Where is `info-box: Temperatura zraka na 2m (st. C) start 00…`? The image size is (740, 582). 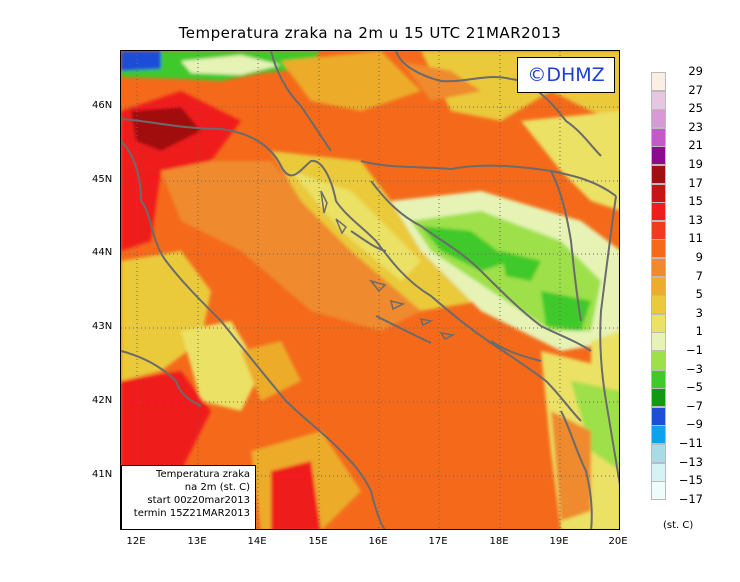 info-box: Temperatura zraka na 2m (st. C) start 00… is located at coordinates (188, 497).